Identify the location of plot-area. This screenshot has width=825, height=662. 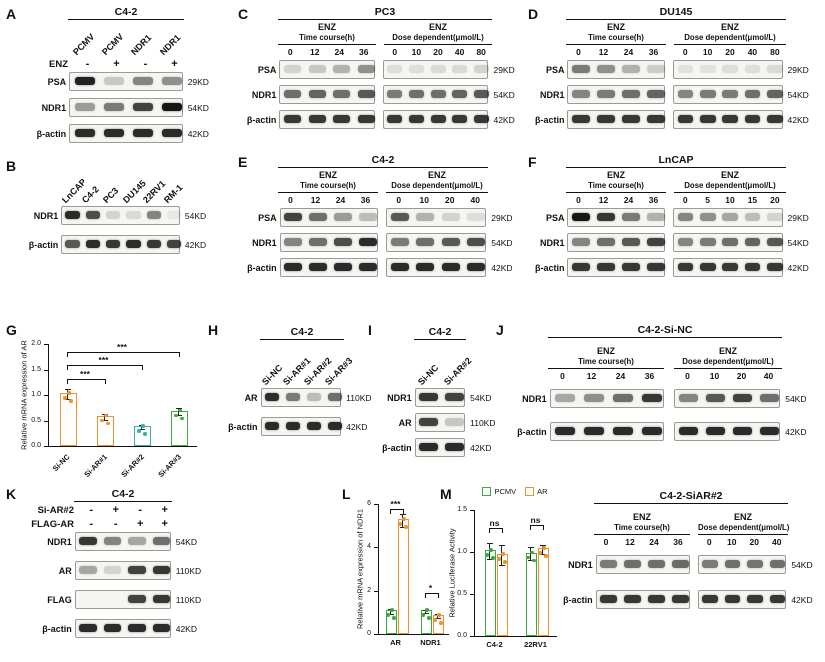
(515, 573).